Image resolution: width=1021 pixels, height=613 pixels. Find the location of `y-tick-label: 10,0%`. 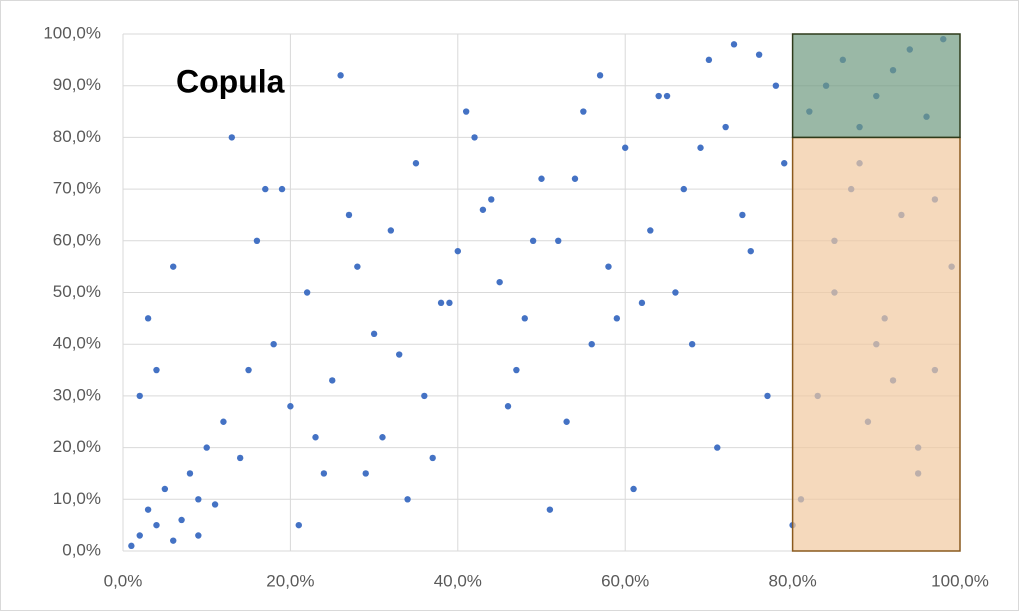

y-tick-label: 10,0% is located at coordinates (77, 498).